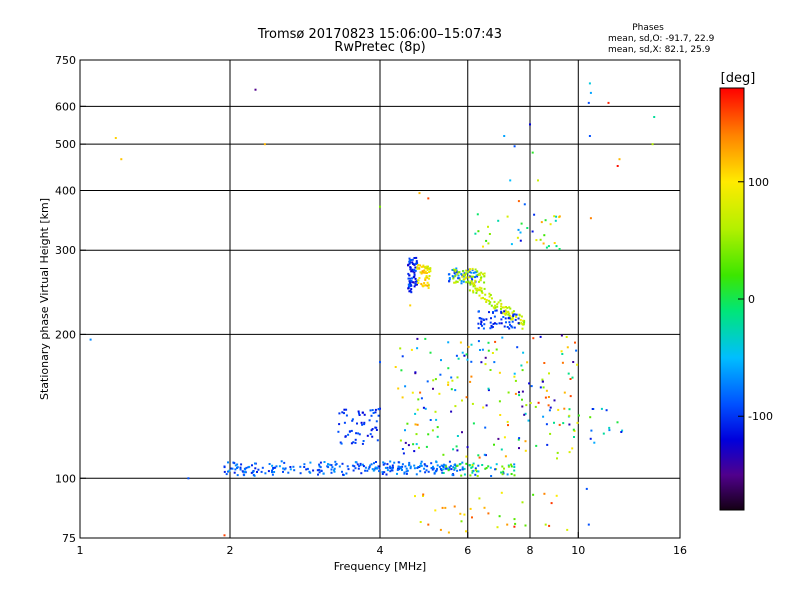 This screenshot has width=800, height=600. What do you see at coordinates (659, 50) in the screenshot?
I see `phases-mean-x: mean, sd,X: 82.1, 25.9` at bounding box center [659, 50].